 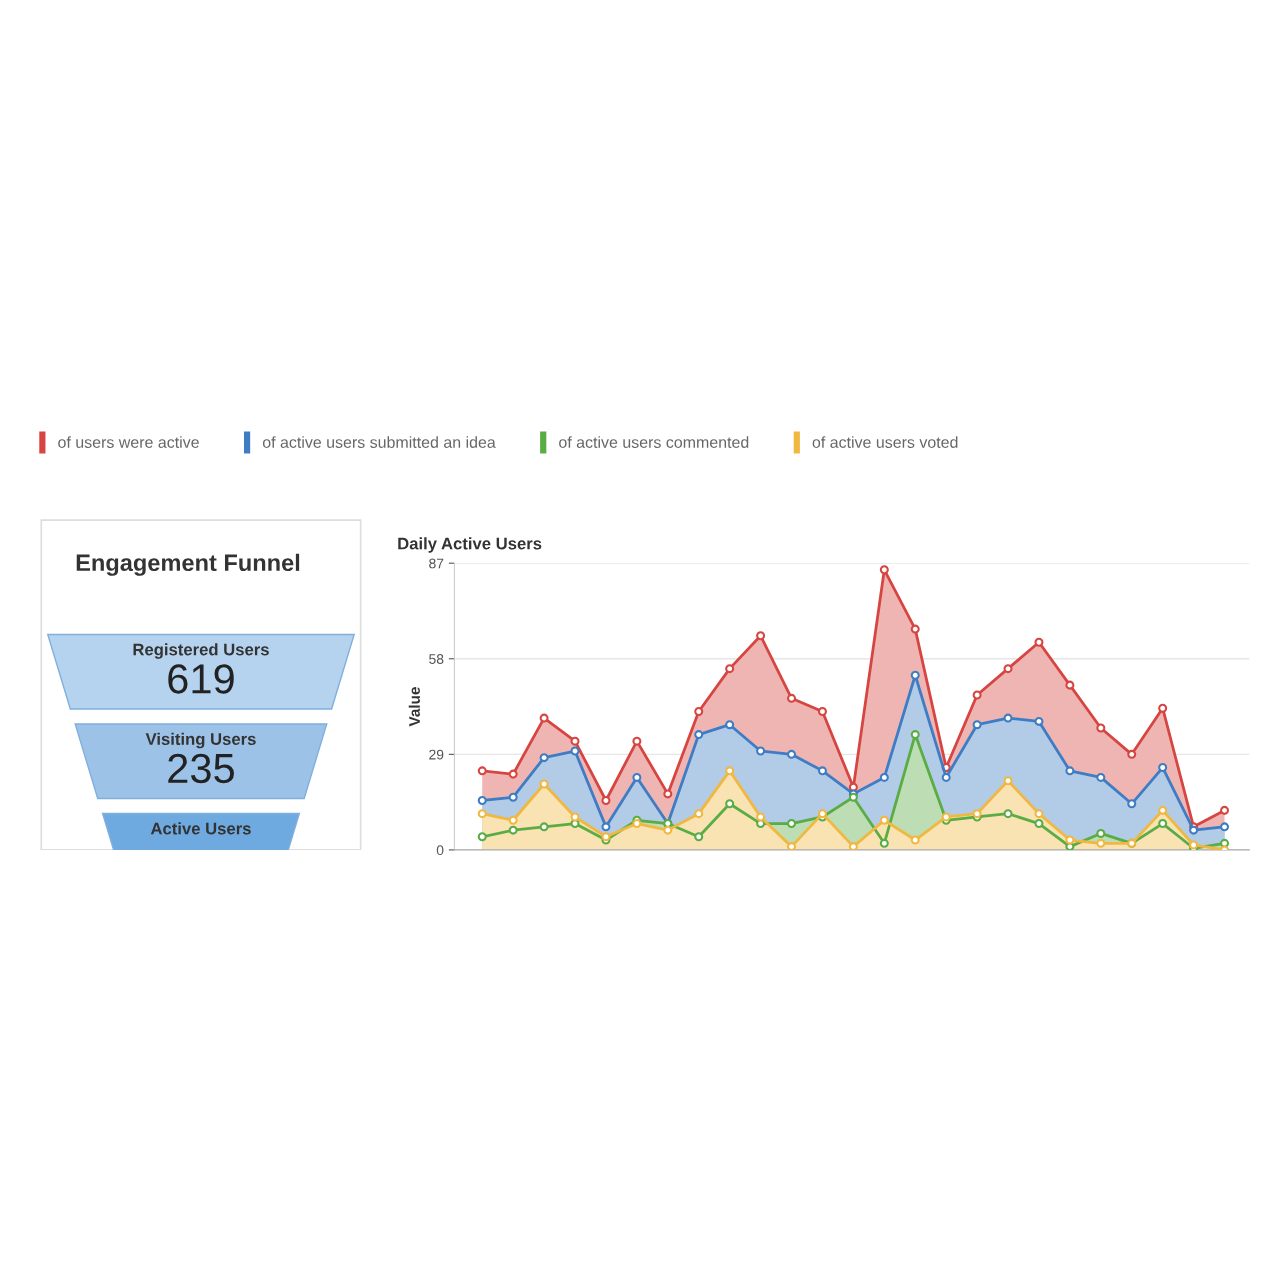 I want to click on legend-label: of active users commented, so click(x=654, y=442).